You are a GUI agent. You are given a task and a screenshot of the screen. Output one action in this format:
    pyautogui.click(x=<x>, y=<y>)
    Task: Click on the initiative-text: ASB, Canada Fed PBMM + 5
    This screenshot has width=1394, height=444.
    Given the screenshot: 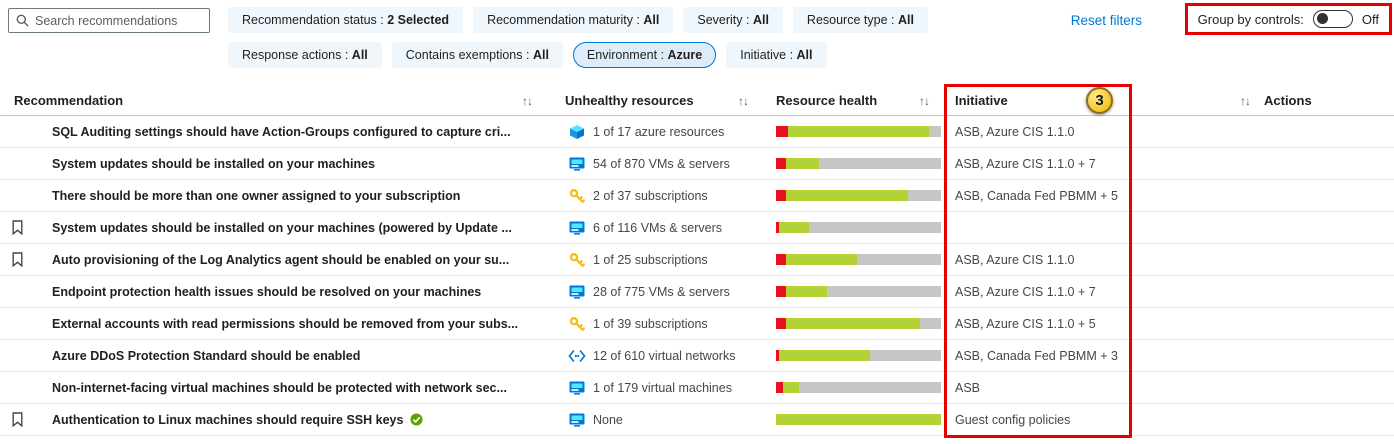 What is the action you would take?
    pyautogui.click(x=1036, y=195)
    